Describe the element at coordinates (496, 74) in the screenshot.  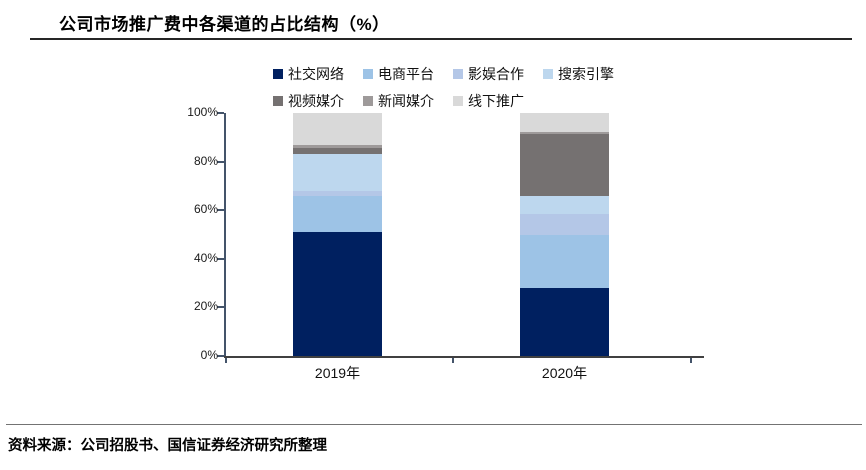
I see `legend-label: 影娱合作` at that location.